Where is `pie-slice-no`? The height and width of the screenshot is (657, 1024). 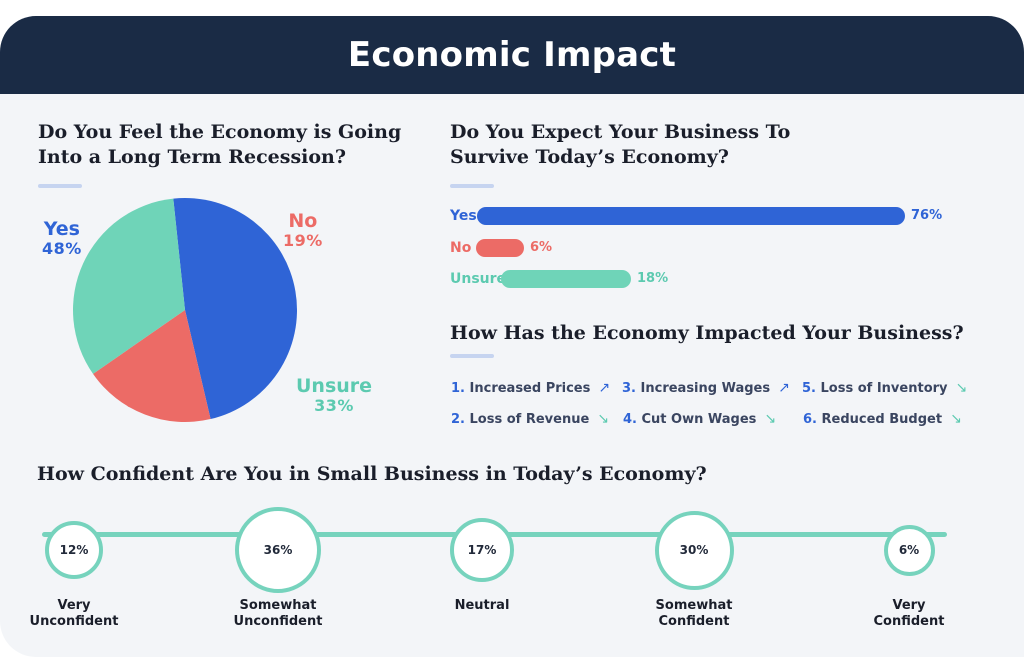
pie-slice-no is located at coordinates (152, 366).